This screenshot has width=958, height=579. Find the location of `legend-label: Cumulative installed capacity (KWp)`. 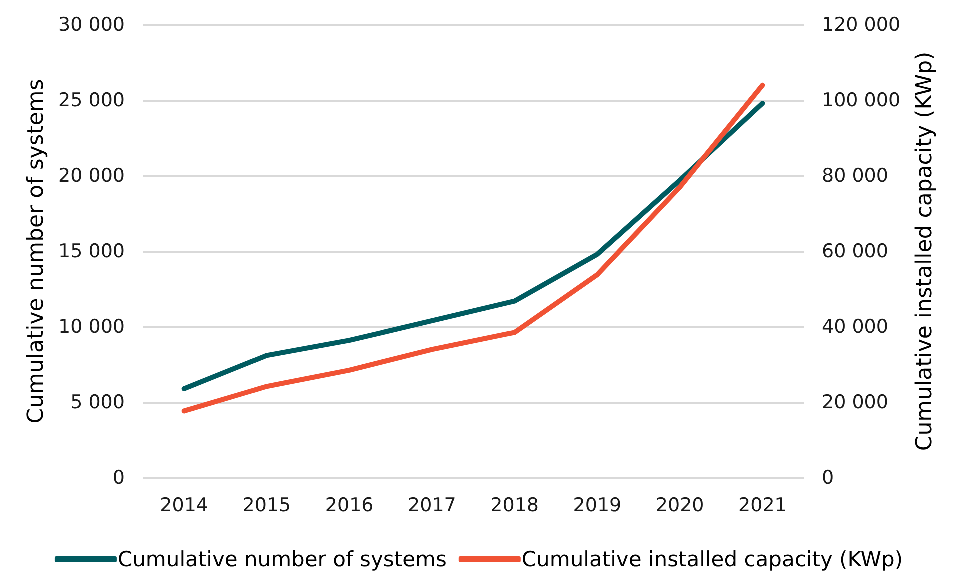

legend-label: Cumulative installed capacity (KWp) is located at coordinates (713, 560).